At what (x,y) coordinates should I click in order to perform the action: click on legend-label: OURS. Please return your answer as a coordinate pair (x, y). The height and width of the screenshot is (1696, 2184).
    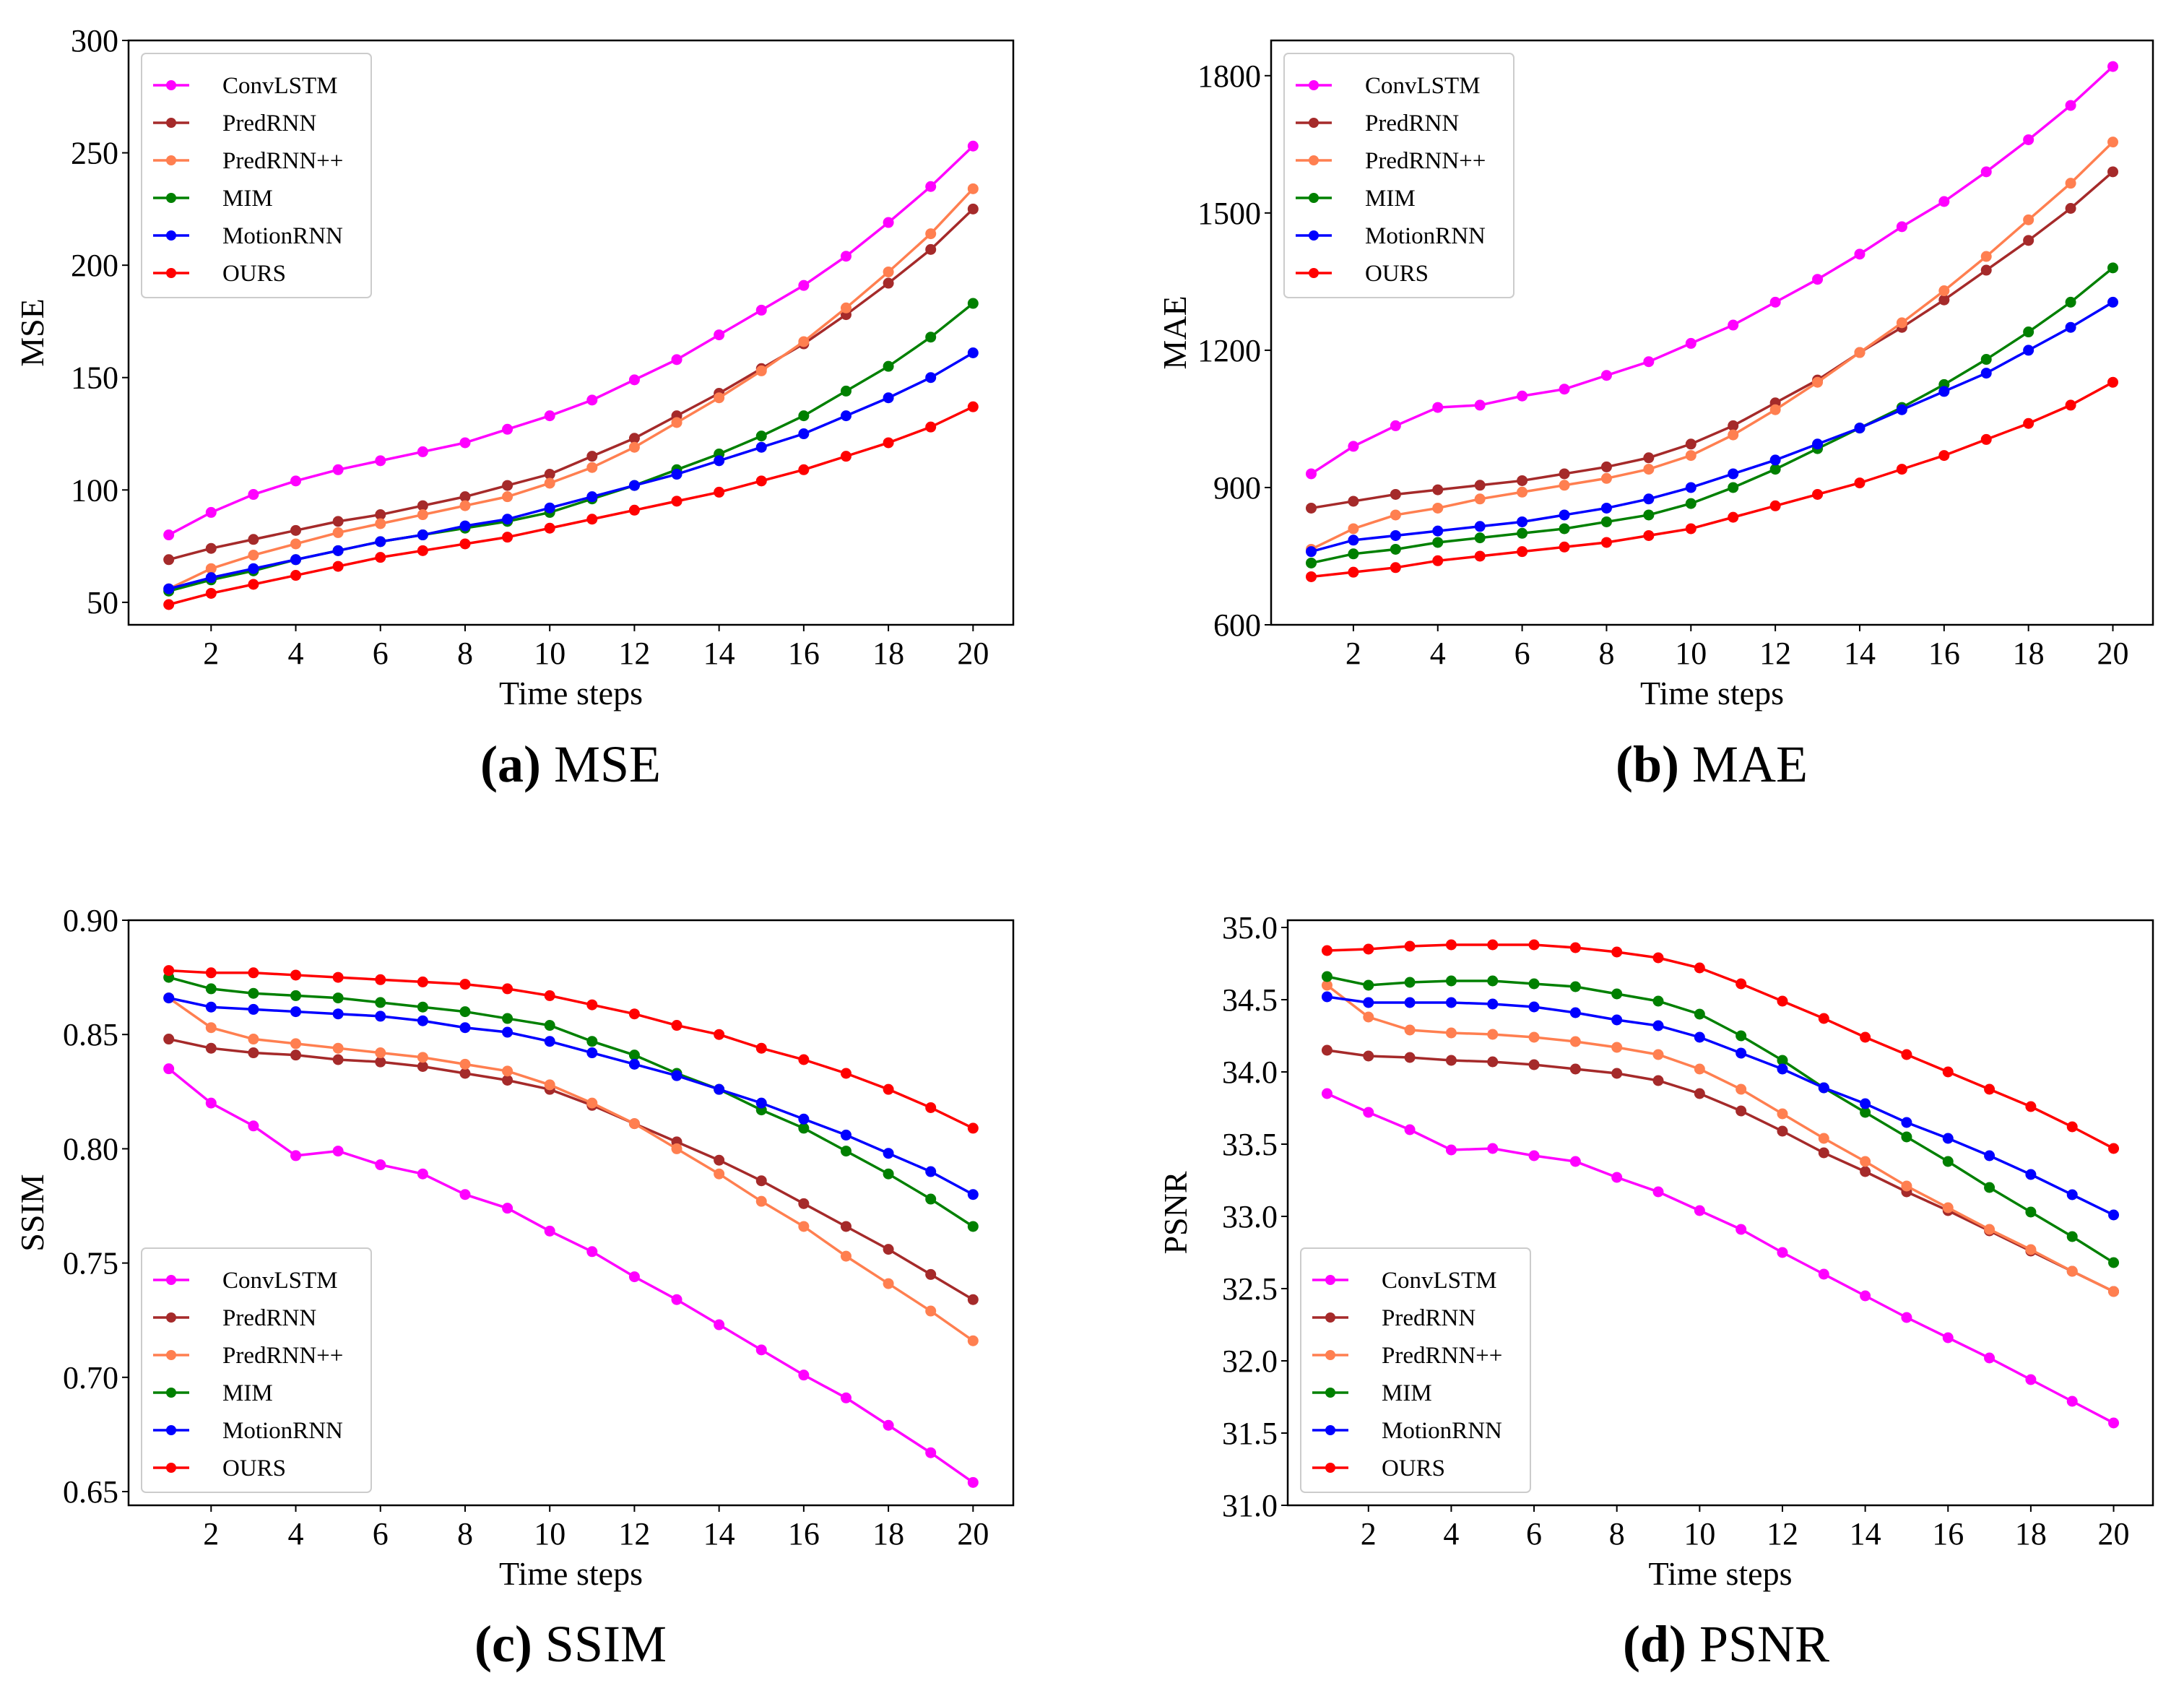
    Looking at the image, I should click on (1397, 274).